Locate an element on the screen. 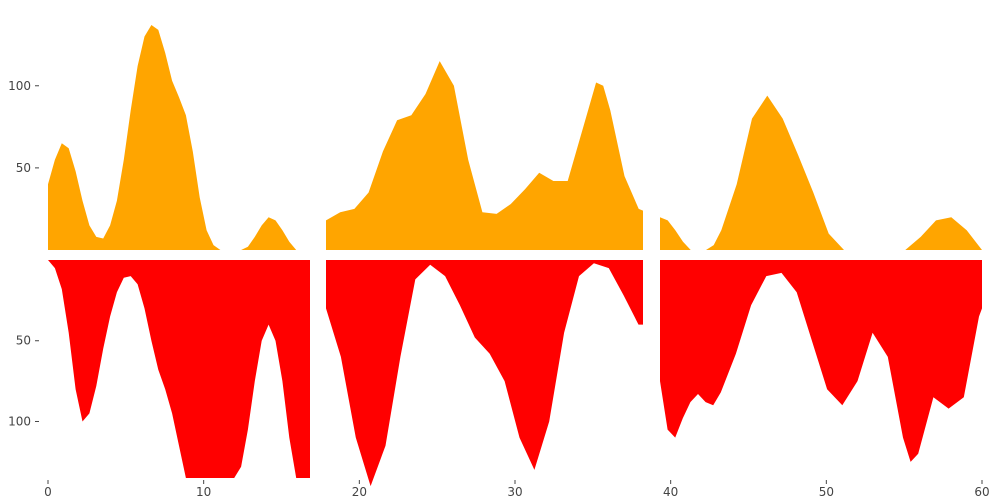 The width and height of the screenshot is (1000, 500). x-tick-label-40: 40 is located at coordinates (670, 492).